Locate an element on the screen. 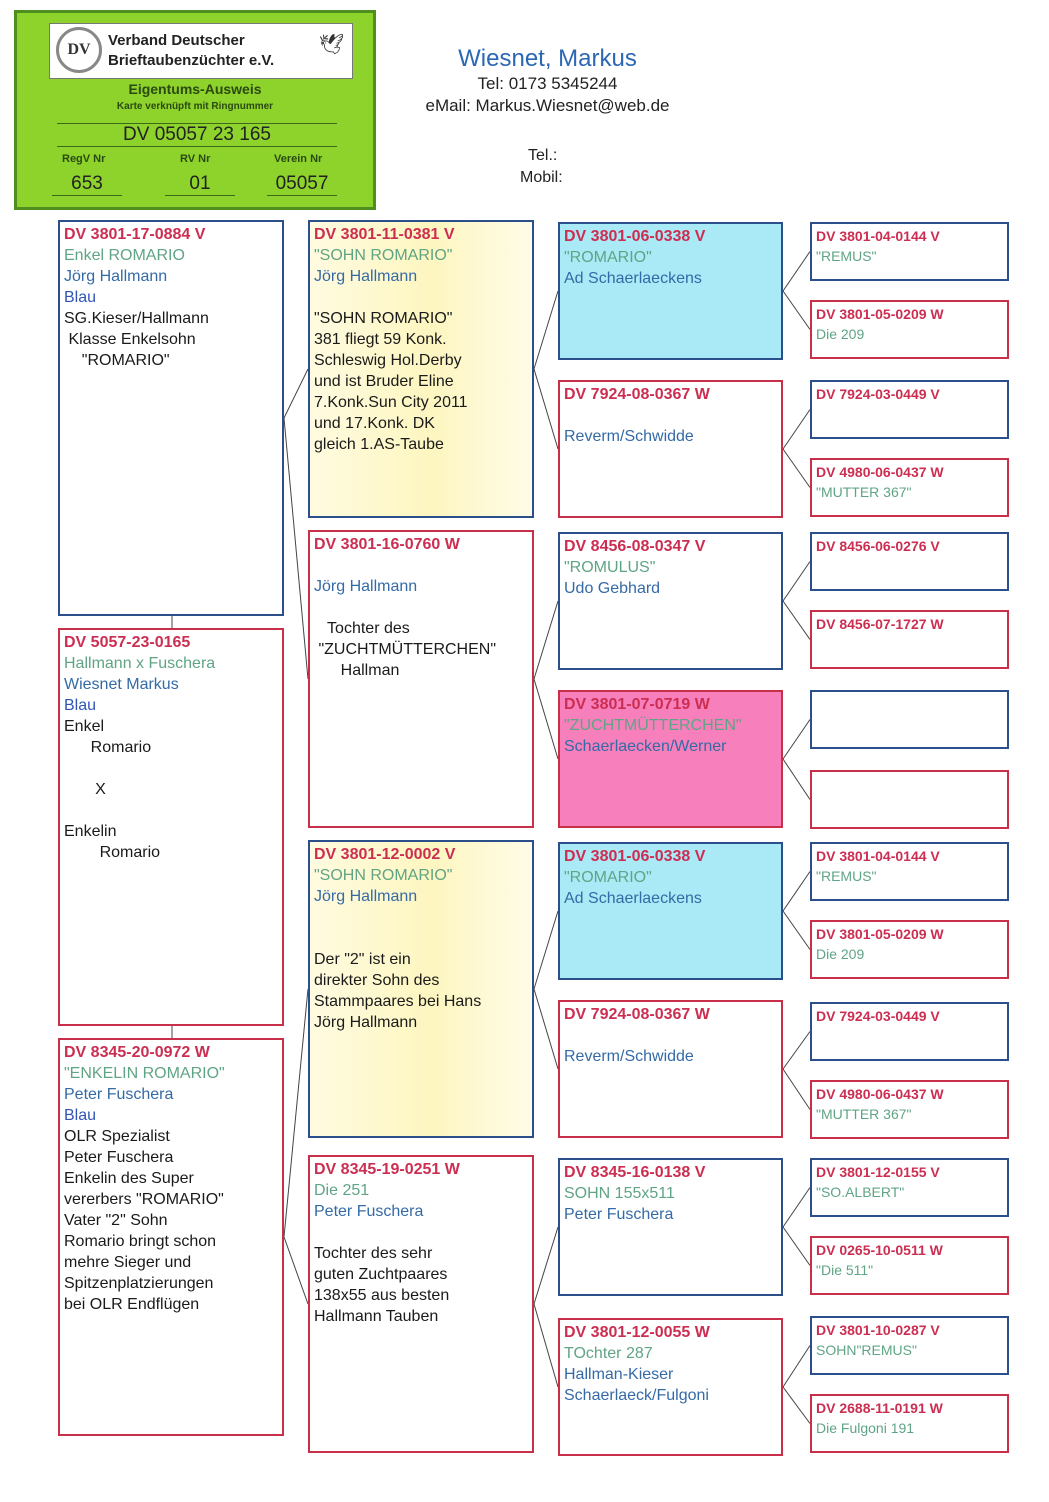 The image size is (1049, 1502). org-line2: Brieftaubenzüchter e.V. is located at coordinates (191, 60).